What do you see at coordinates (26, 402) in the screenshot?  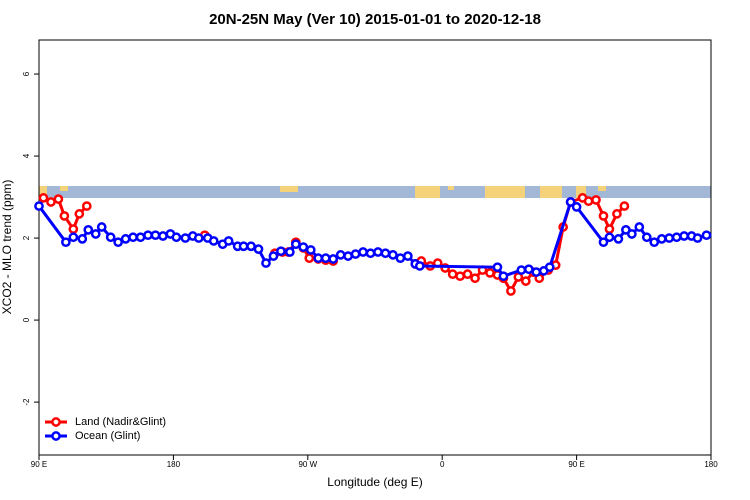 I see `y-tick-label: -2` at bounding box center [26, 402].